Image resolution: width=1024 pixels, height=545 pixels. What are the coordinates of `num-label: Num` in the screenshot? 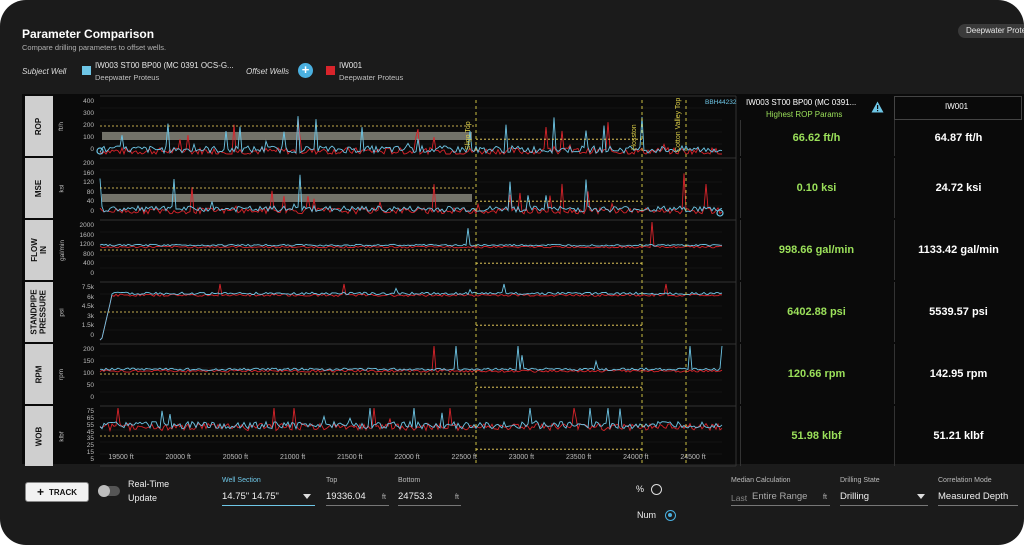 It's located at (647, 515).